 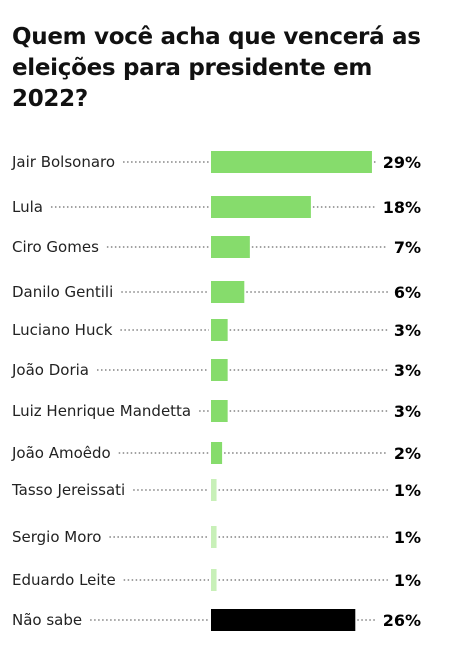 What do you see at coordinates (62, 330) in the screenshot?
I see `category-label-luciano-huck: Luciano Huck` at bounding box center [62, 330].